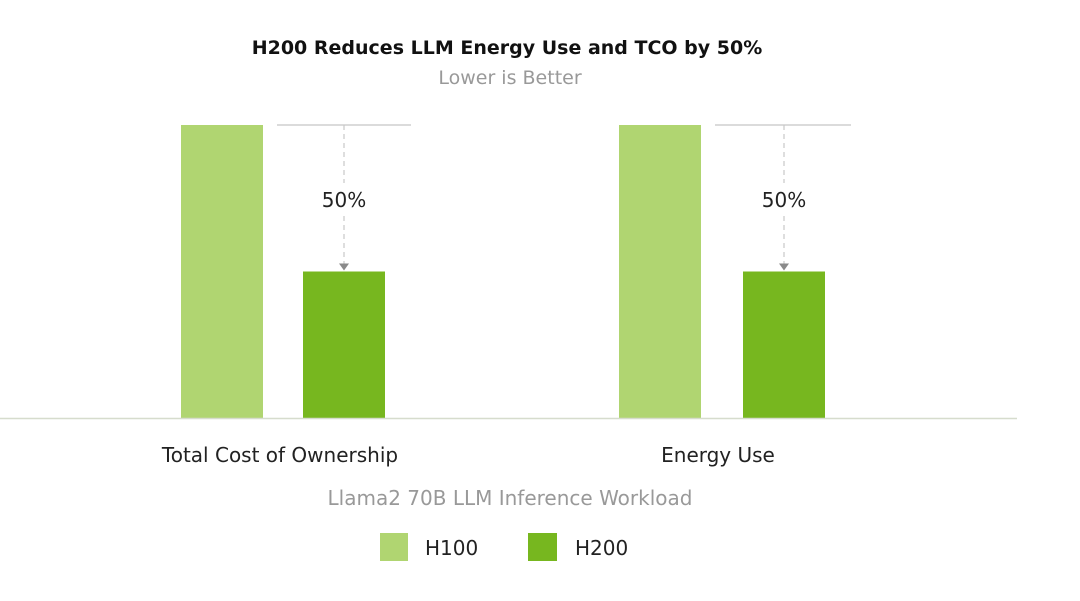  Describe the element at coordinates (279, 455) in the screenshot. I see `category-label: Total Cost of Ownership` at that location.